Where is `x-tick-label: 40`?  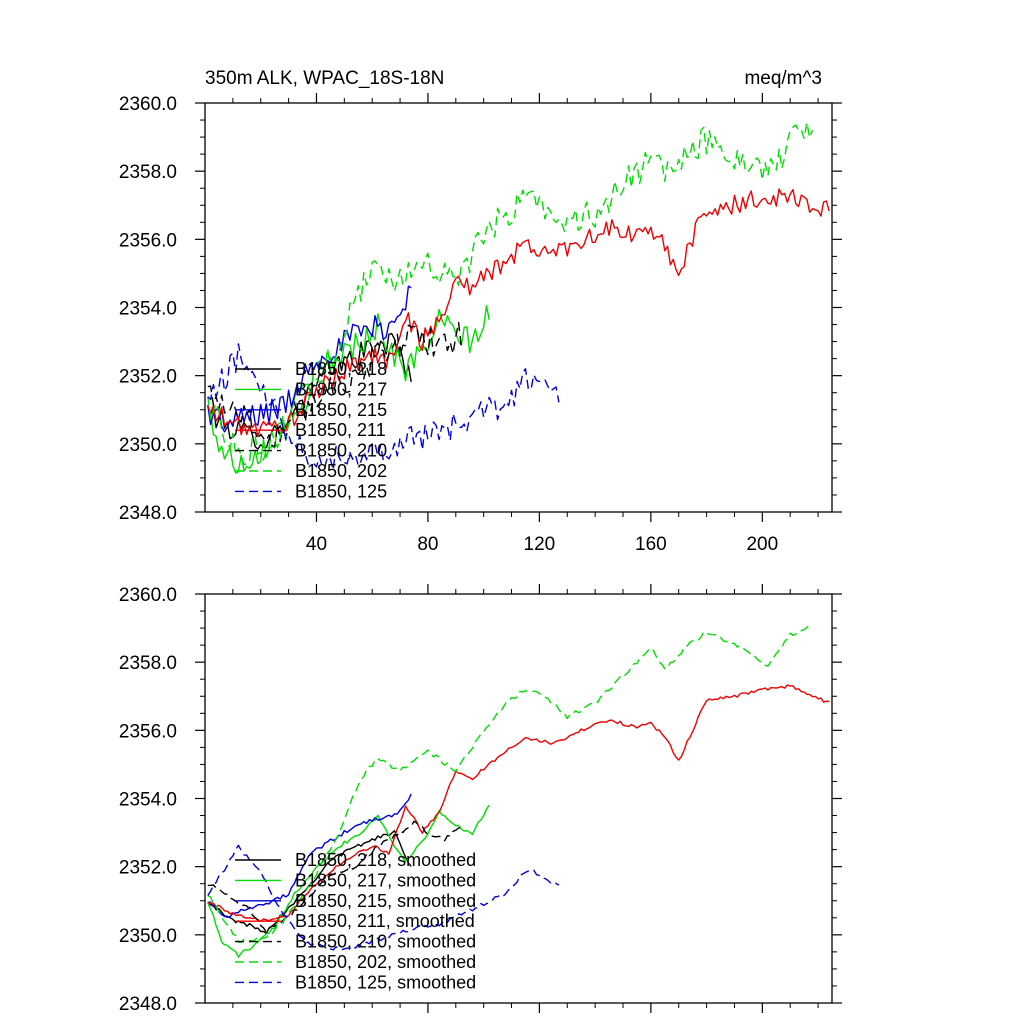
x-tick-label: 40 is located at coordinates (316, 544).